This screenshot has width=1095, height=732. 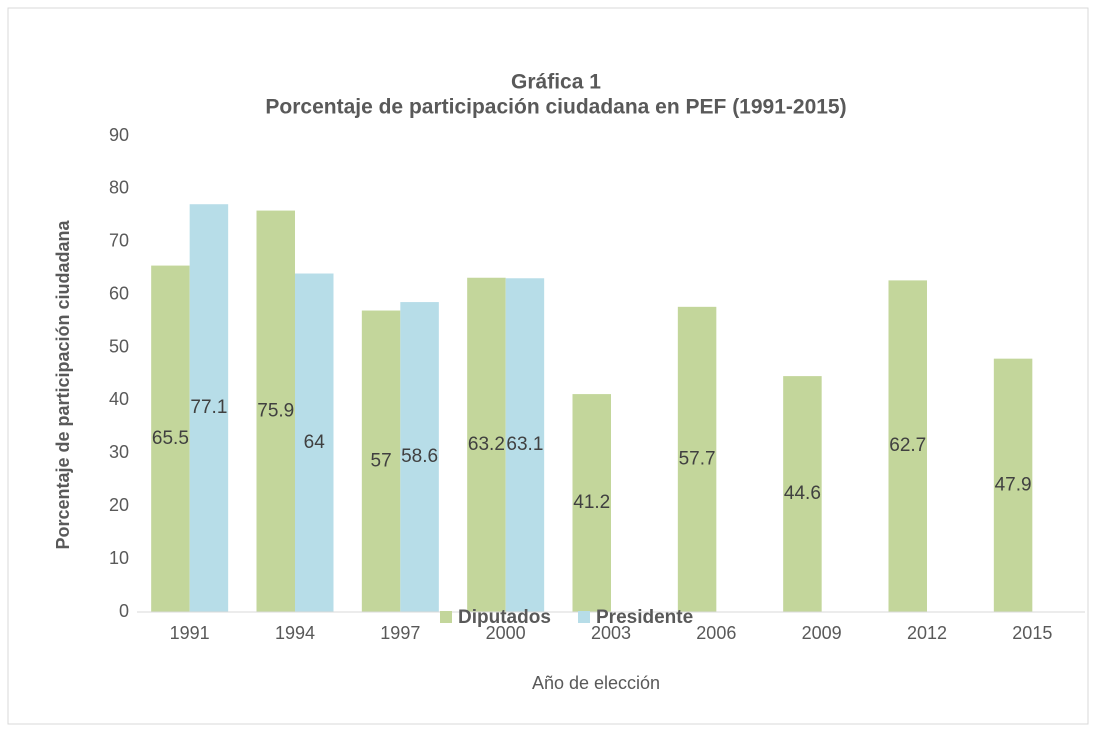 I want to click on x-tick-label: 1991, so click(x=190, y=633).